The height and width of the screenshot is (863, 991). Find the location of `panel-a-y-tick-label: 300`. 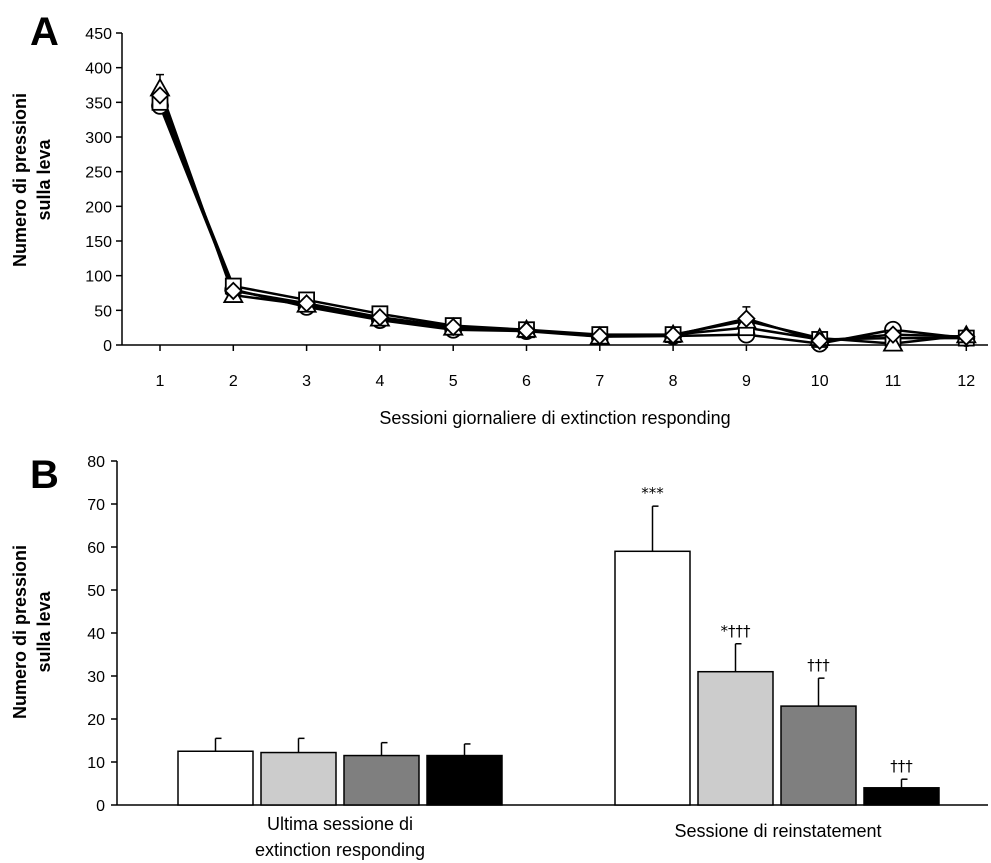

panel-a-y-tick-label: 300 is located at coordinates (98, 138).